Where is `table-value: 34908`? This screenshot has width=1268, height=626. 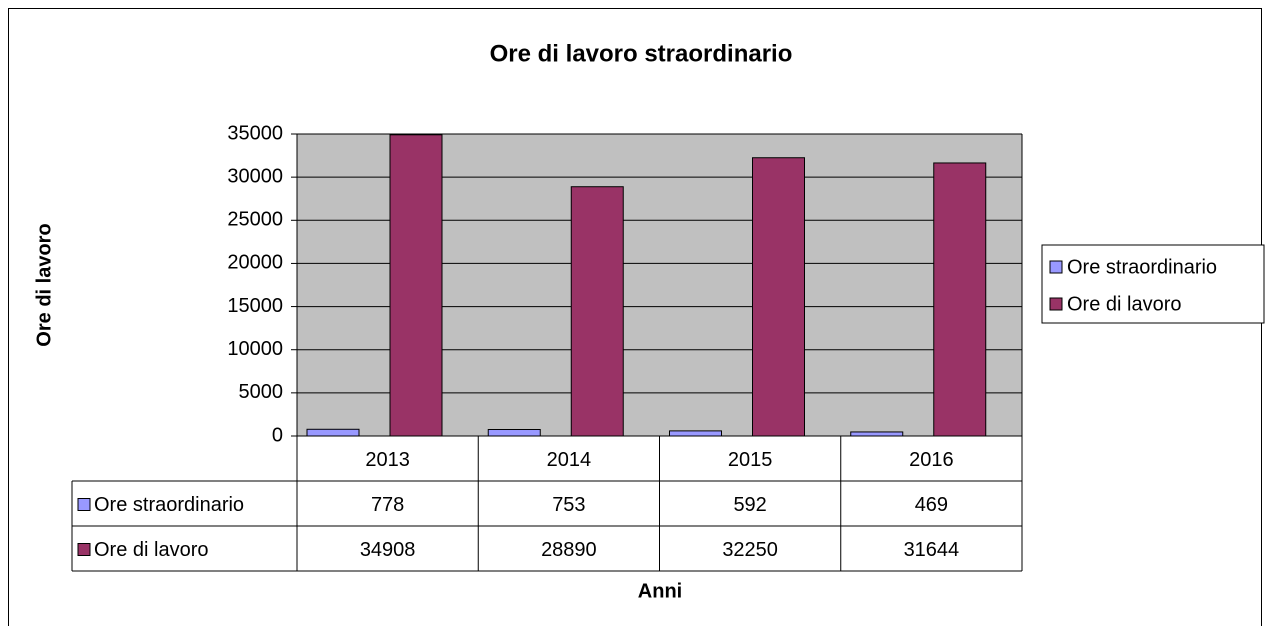
table-value: 34908 is located at coordinates (388, 550).